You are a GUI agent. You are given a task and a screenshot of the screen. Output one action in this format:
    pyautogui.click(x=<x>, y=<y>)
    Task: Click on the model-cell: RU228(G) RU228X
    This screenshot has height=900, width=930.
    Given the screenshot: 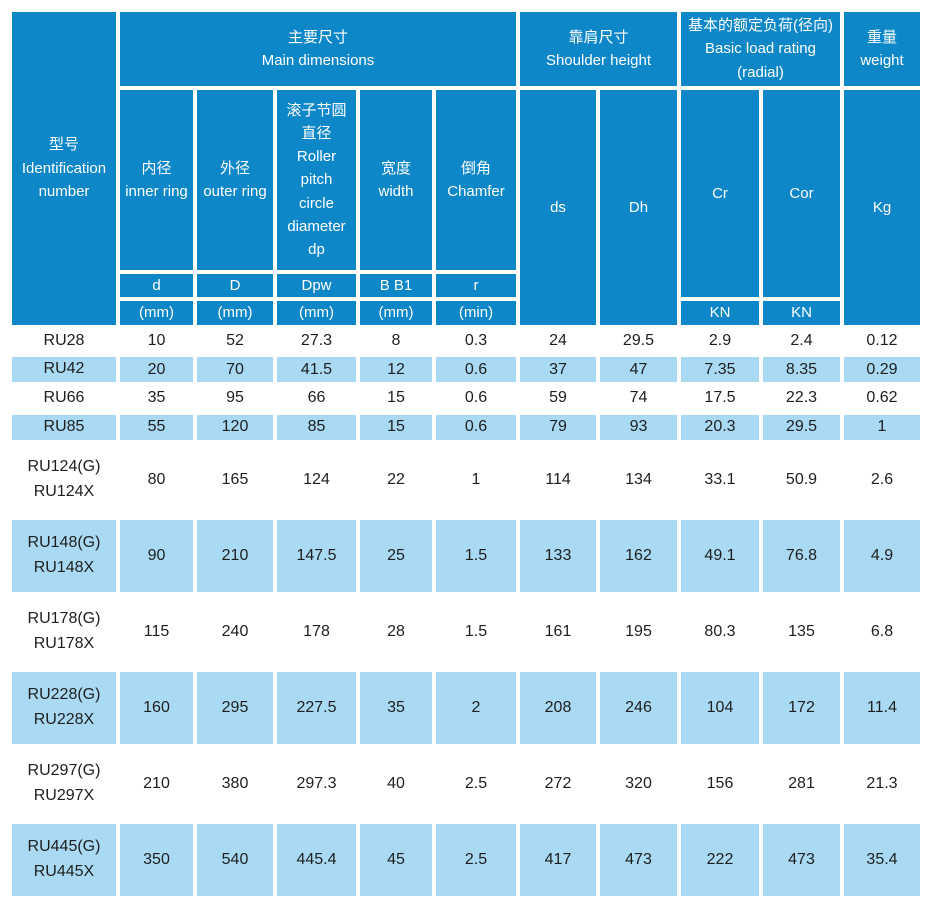 What is the action you would take?
    pyautogui.click(x=64, y=707)
    